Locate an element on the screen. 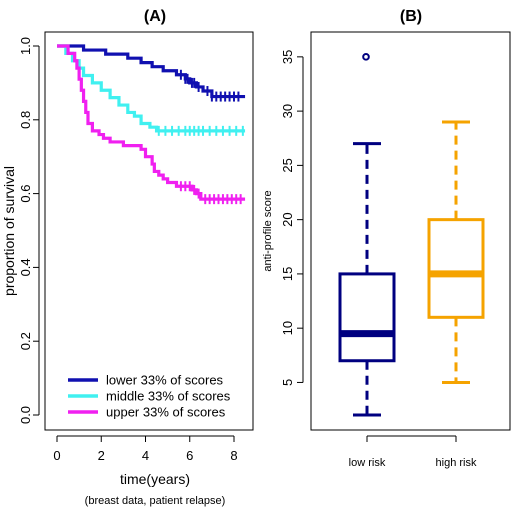 The image size is (517, 512). outlier-point-low-risk is located at coordinates (366, 57).